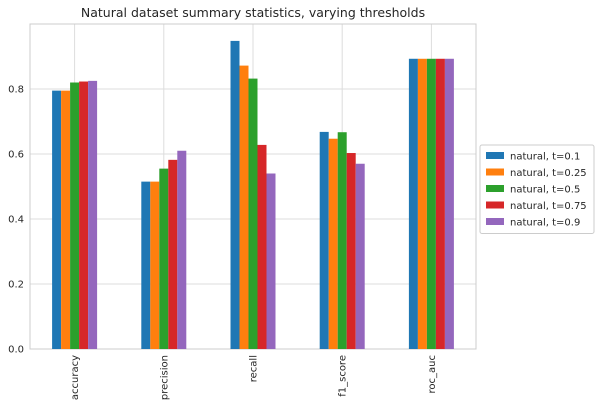 The image size is (601, 408). I want to click on x-tick-label: precision, so click(164, 377).